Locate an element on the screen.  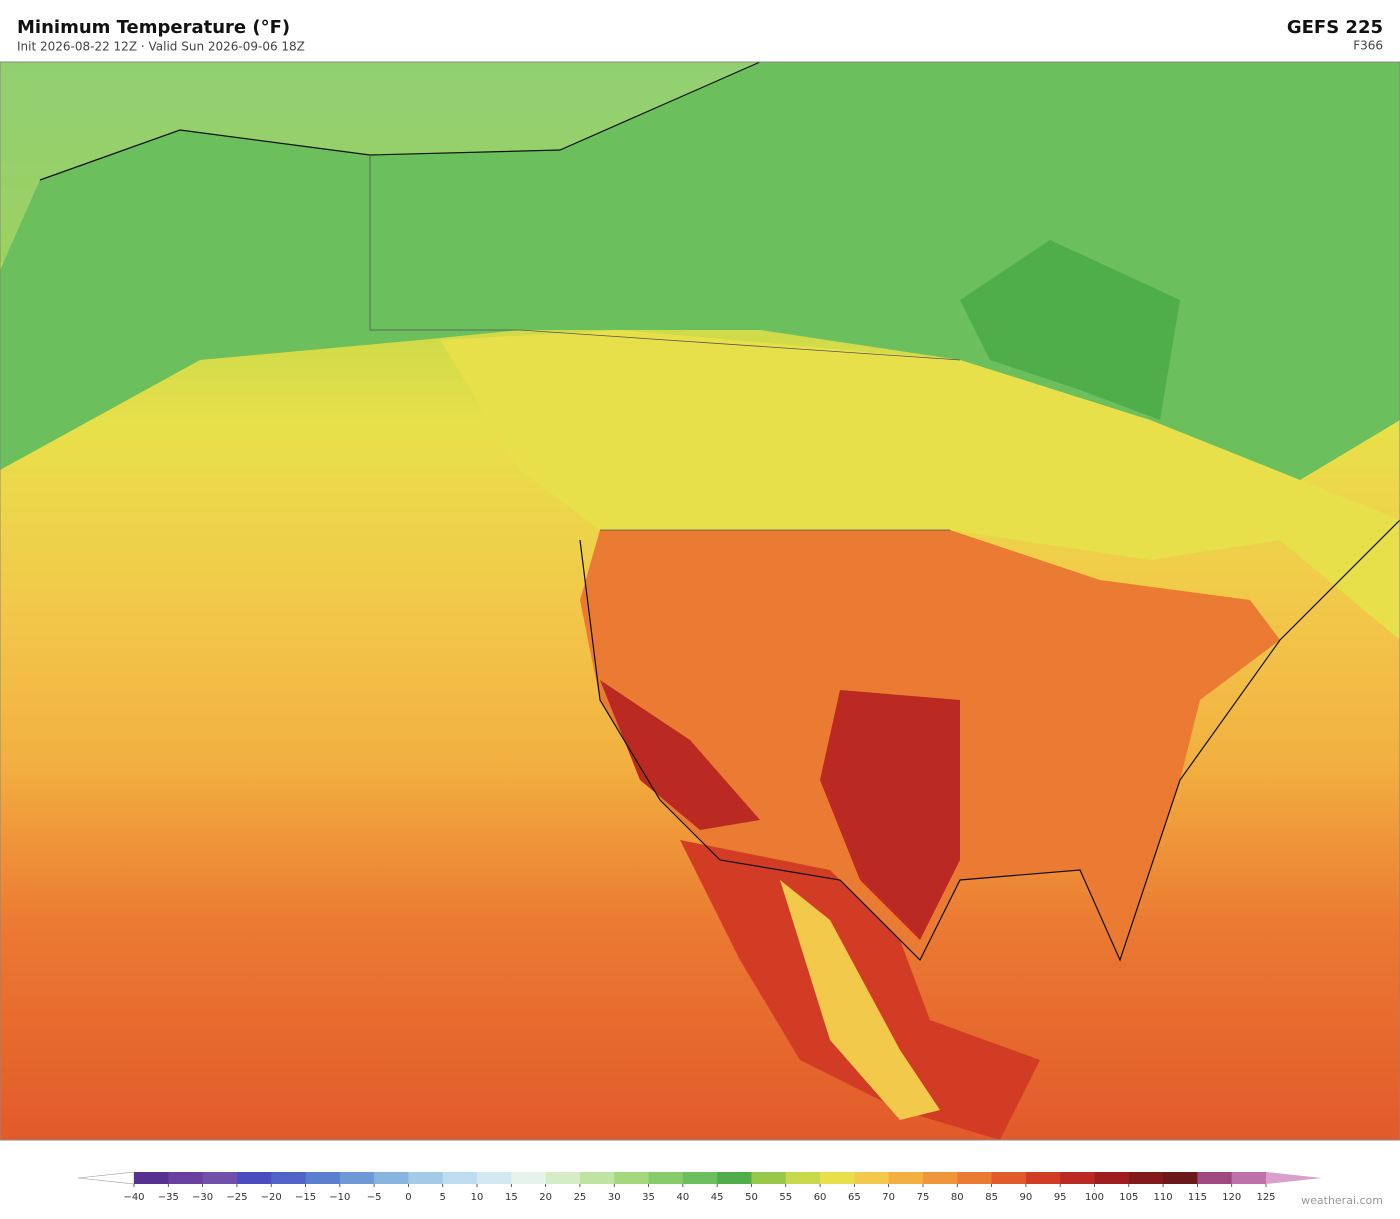
tick-label: 10 is located at coordinates (477, 1197).